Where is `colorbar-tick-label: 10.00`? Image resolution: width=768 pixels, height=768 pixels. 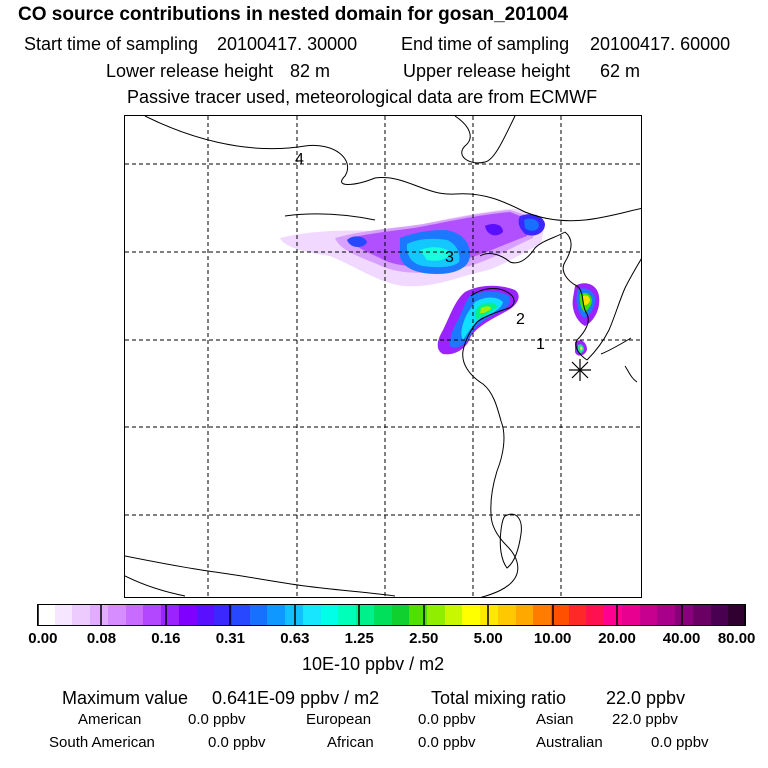
colorbar-tick-label: 10.00 is located at coordinates (552, 638).